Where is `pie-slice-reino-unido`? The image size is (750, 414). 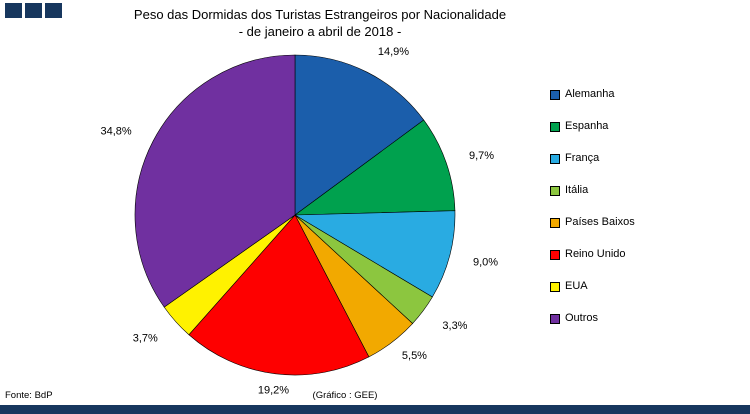
pie-slice-reino-unido is located at coordinates (279, 295).